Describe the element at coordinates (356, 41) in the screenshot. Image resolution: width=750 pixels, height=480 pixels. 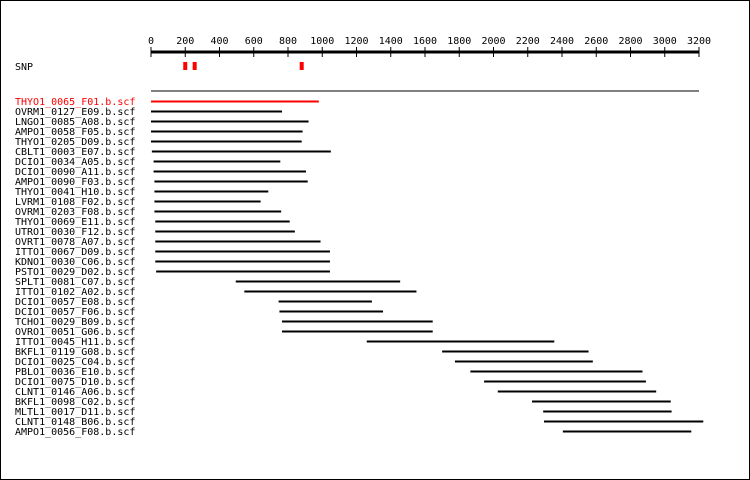
I see `axis-tick-label: 1200` at that location.